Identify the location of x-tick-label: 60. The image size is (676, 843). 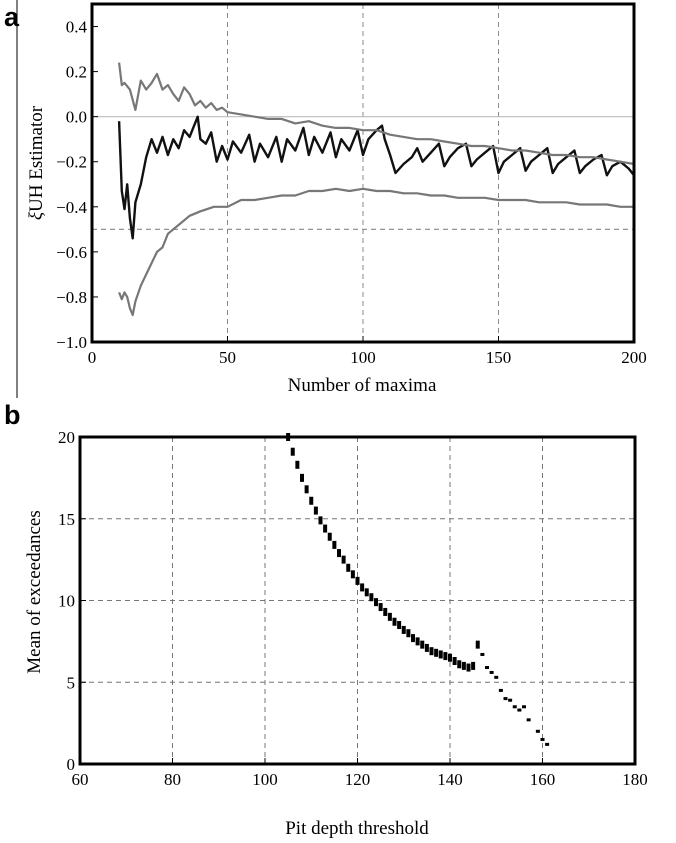
(80, 779).